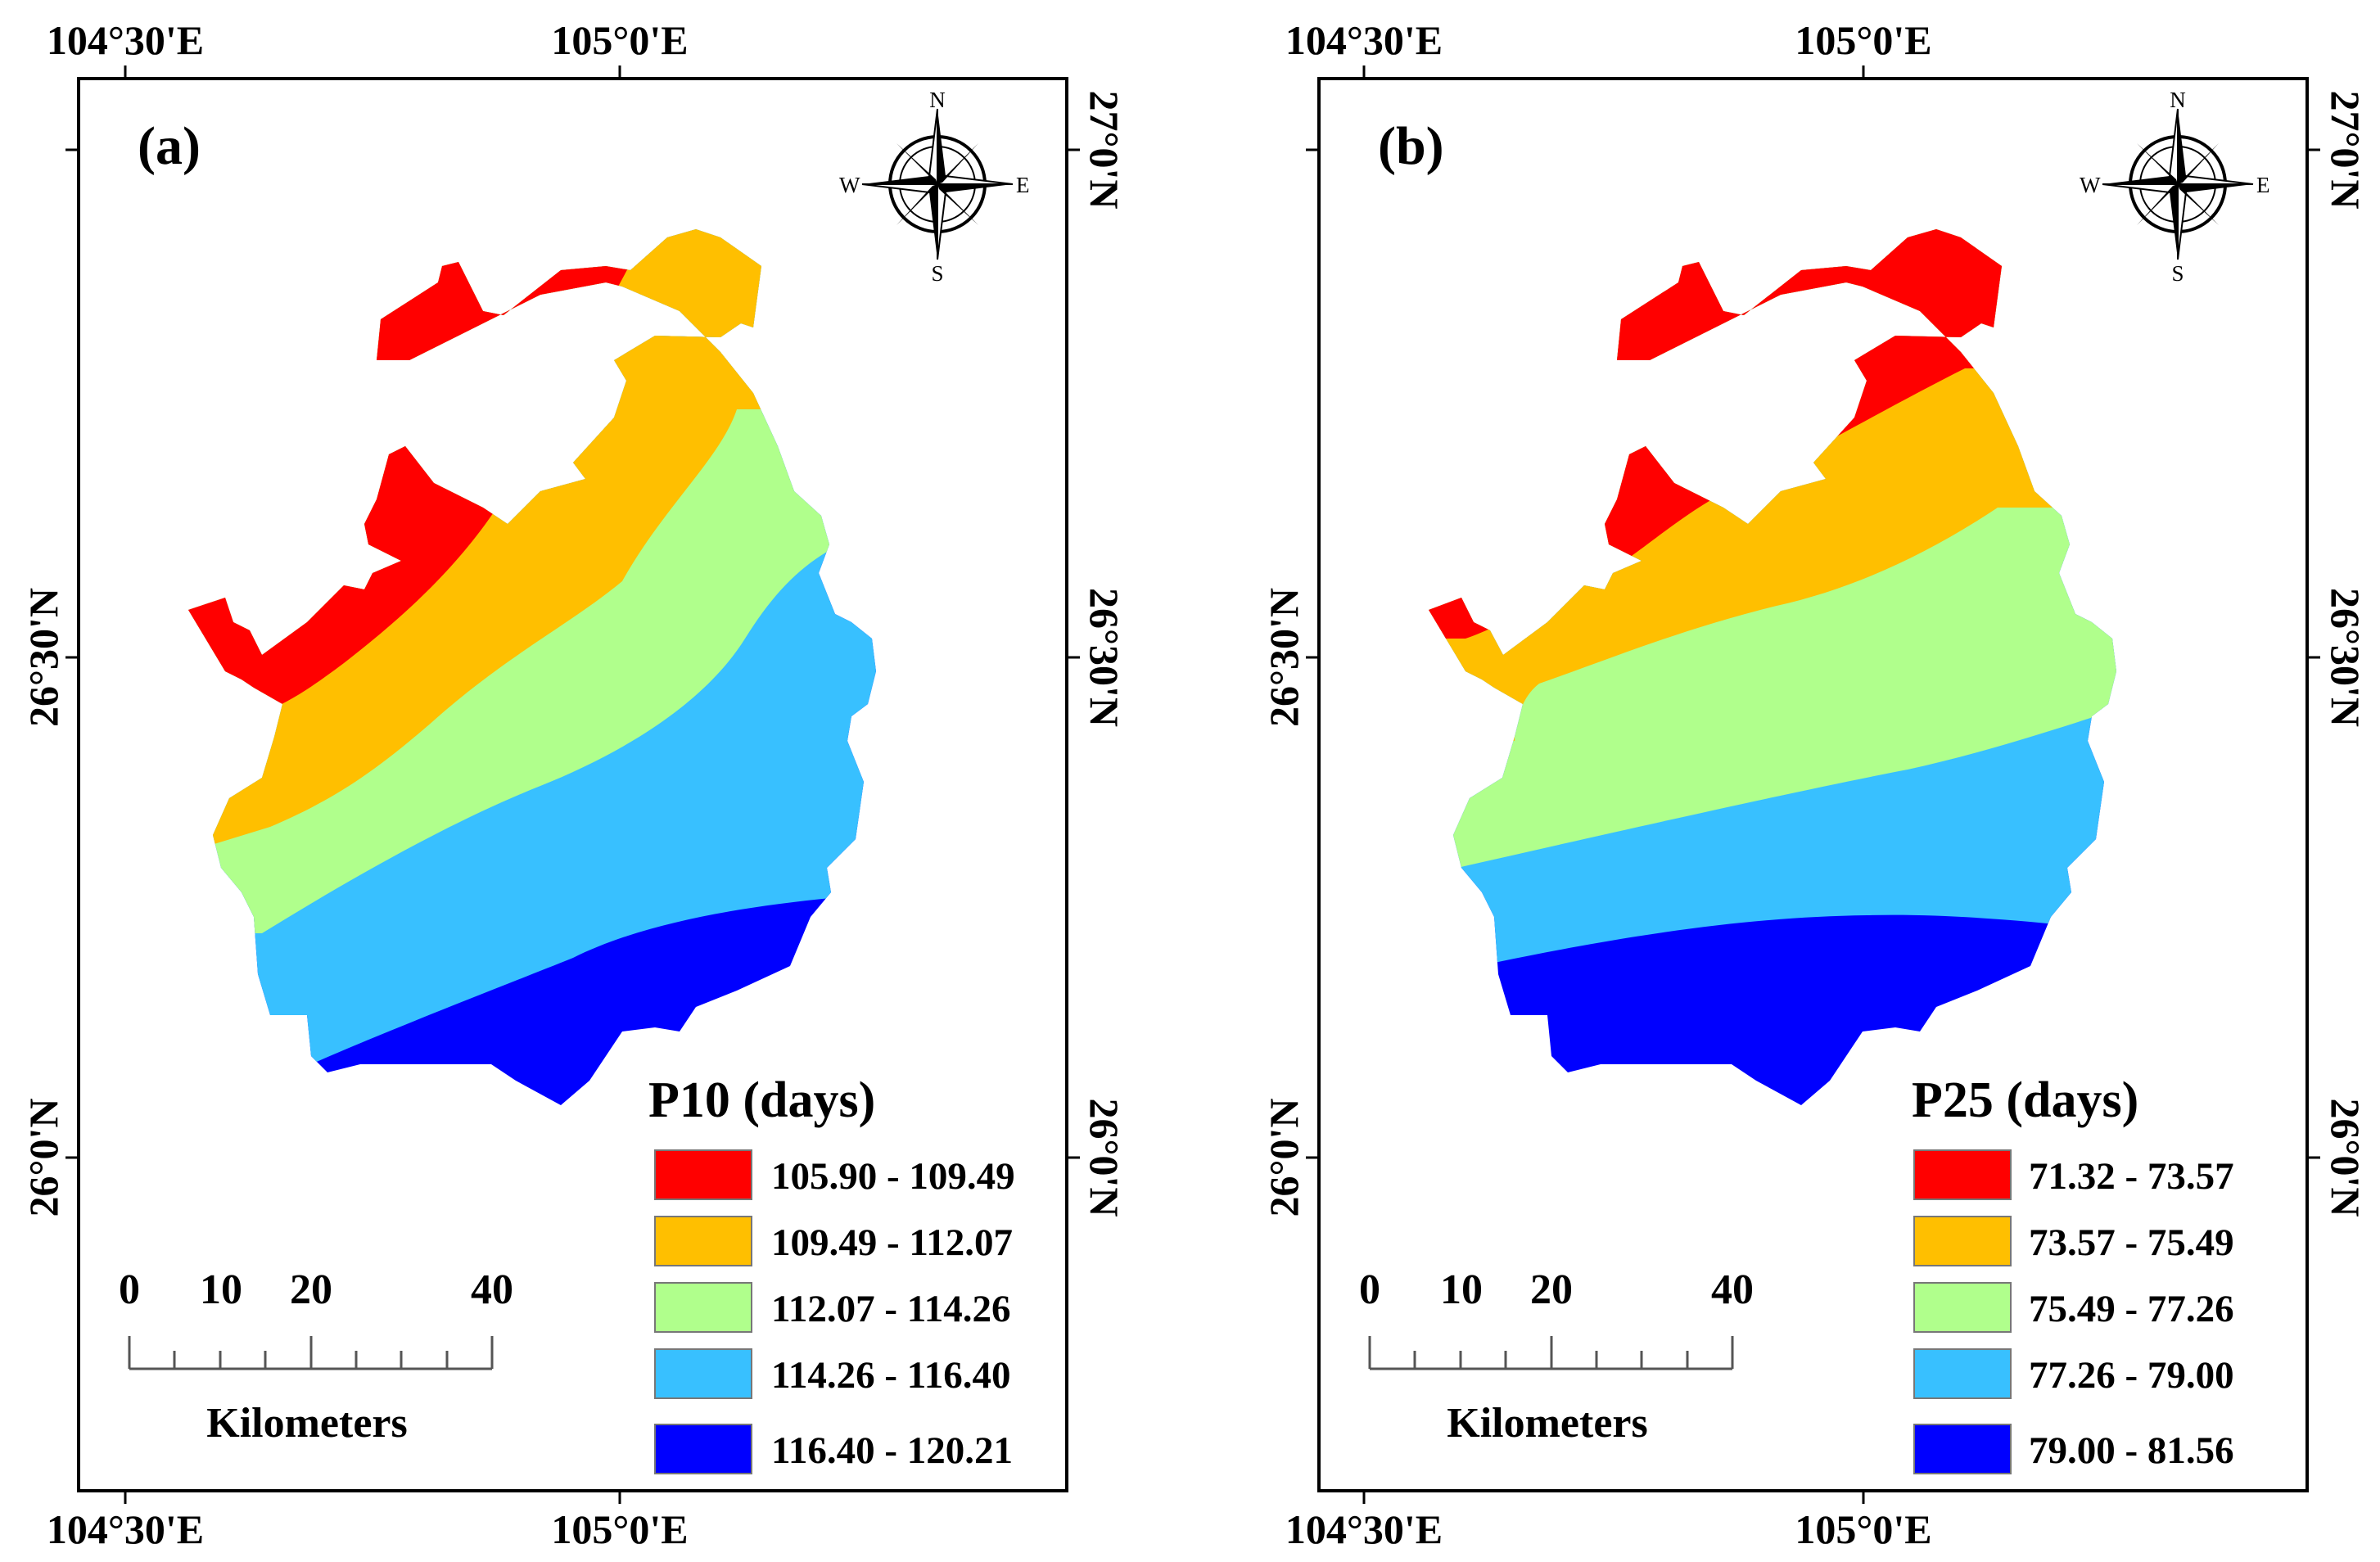 Image resolution: width=2380 pixels, height=1562 pixels. I want to click on legend-label-1: 71.32 - 73.57, so click(2131, 1176).